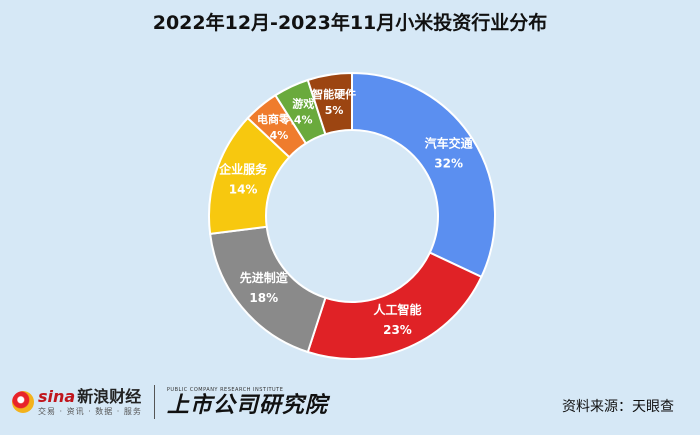 Image resolution: width=700 pixels, height=435 pixels. What do you see at coordinates (334, 94) in the screenshot?
I see `slice-label-category: 智能硬件` at bounding box center [334, 94].